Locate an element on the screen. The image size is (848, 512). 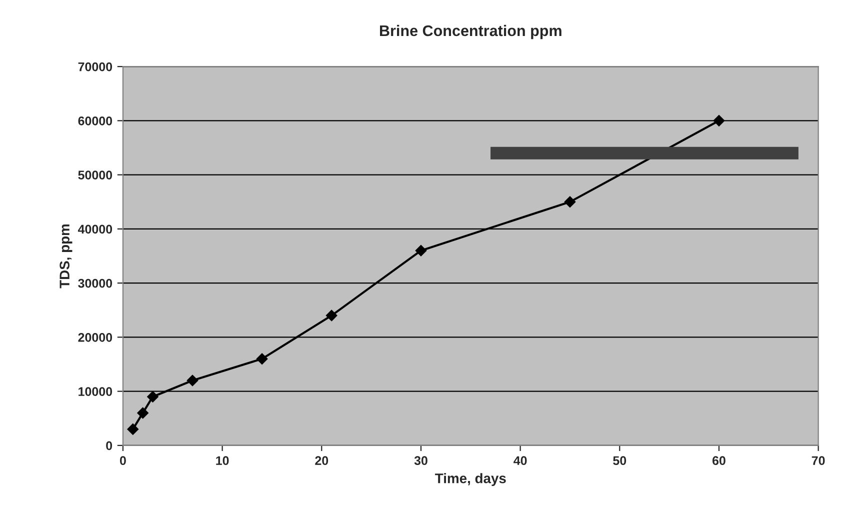
y-tick-label: 30000 is located at coordinates (95, 283).